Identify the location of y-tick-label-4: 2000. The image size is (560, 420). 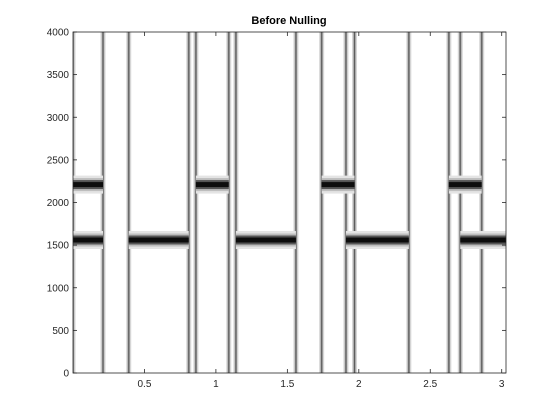
(58, 203).